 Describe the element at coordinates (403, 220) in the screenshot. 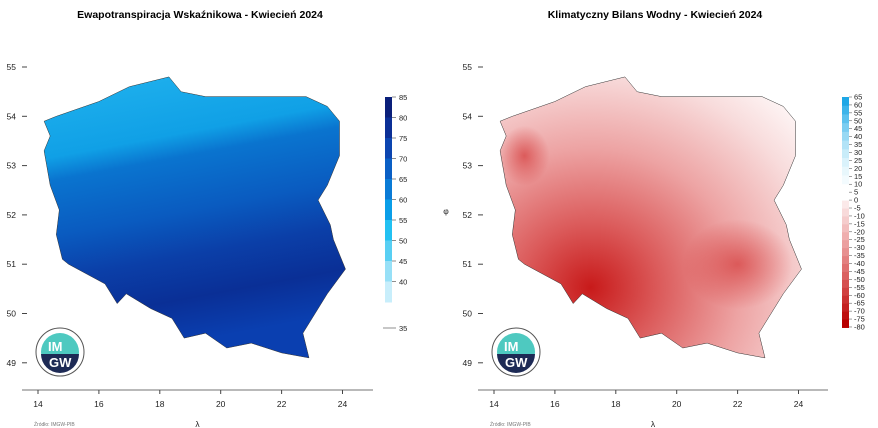

I see `legend-label: 55` at that location.